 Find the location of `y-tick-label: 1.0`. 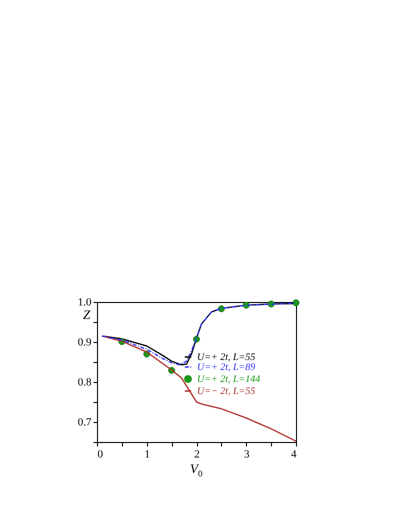

y-tick-label: 1.0 is located at coordinates (85, 302).